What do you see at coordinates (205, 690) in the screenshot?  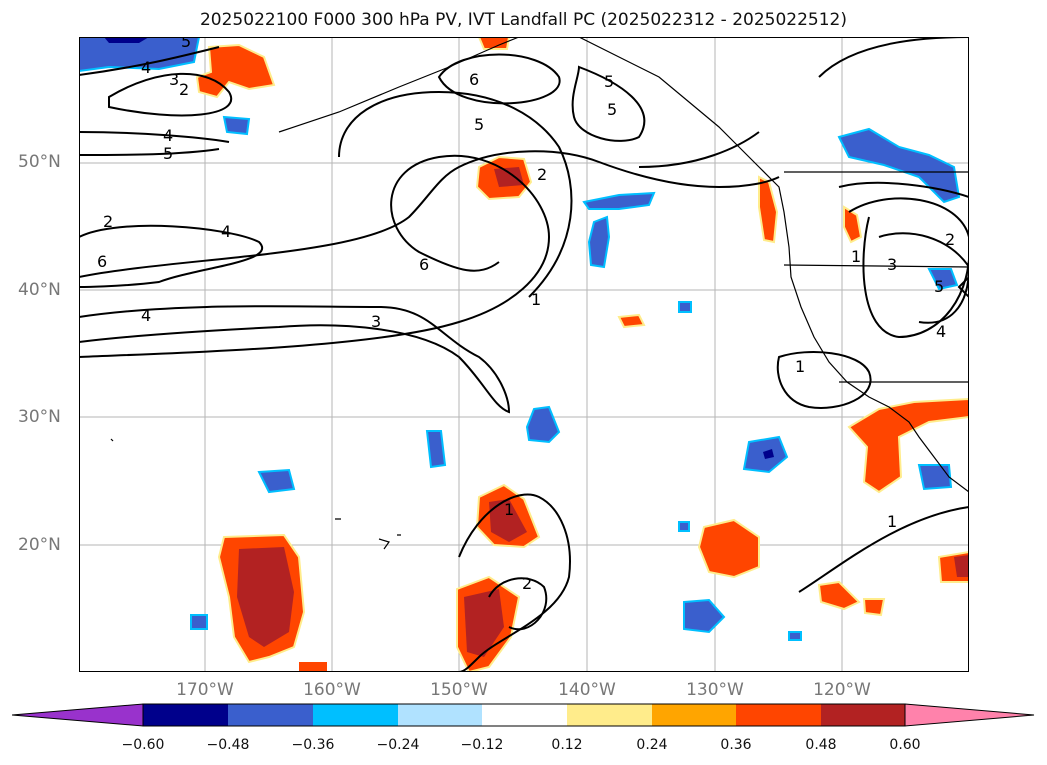 I see `lon-label-170w: 170°W` at bounding box center [205, 690].